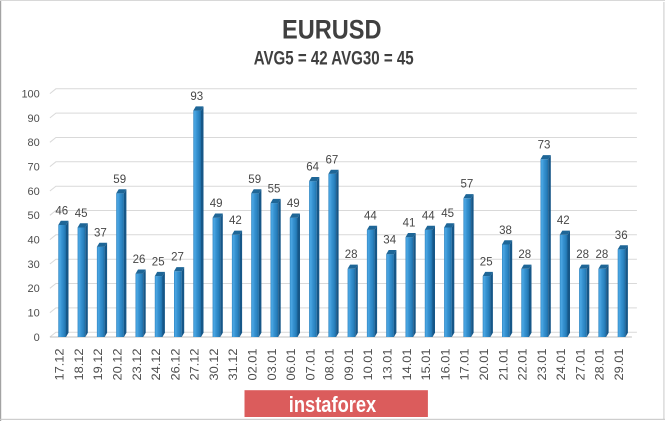  I want to click on svg-text: 10.01, so click(369, 365).